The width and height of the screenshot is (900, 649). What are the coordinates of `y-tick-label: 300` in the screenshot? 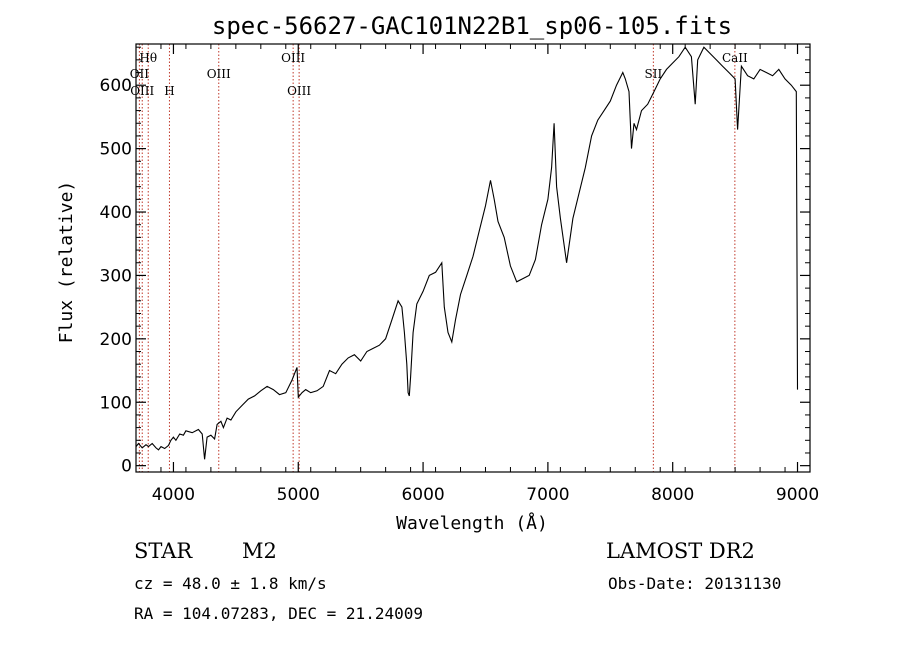 It's located at (116, 276).